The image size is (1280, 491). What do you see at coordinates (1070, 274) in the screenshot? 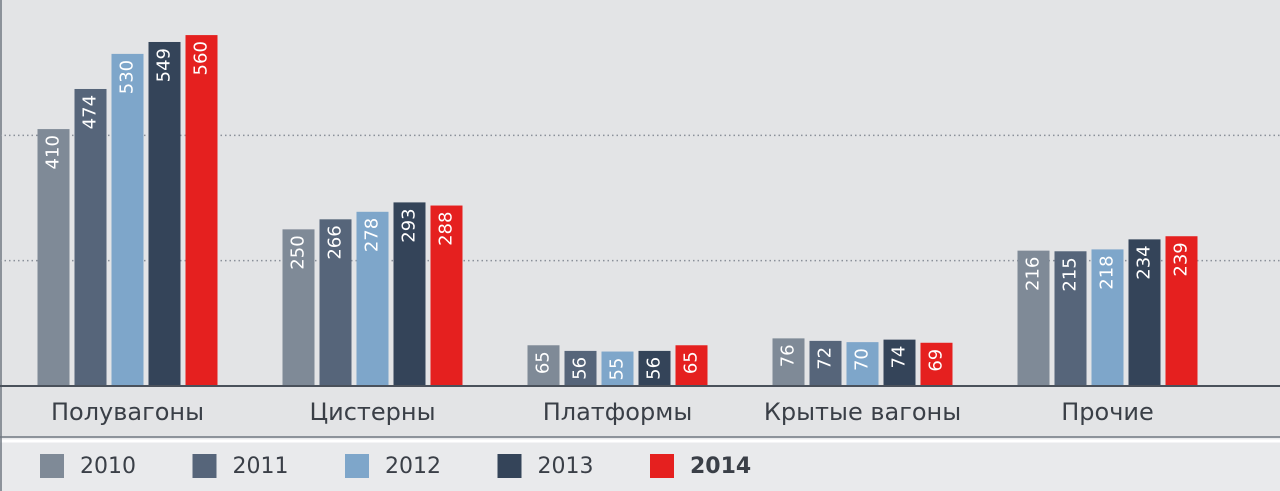
I see `value-label: 215` at bounding box center [1070, 274].